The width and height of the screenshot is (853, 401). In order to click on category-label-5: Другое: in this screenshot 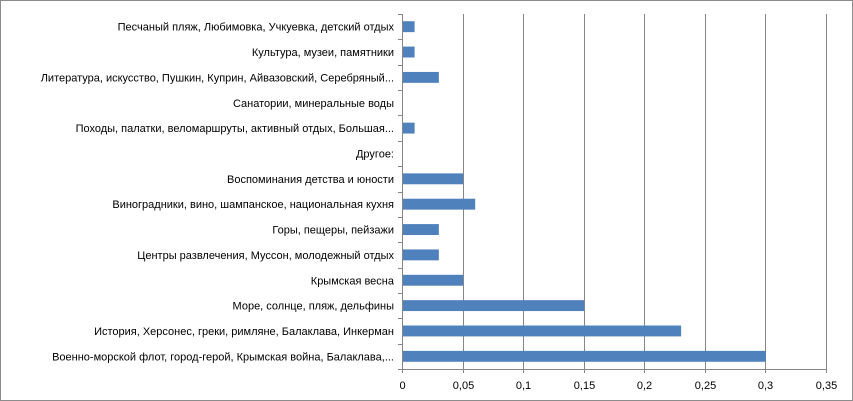, I will do `click(375, 154)`.